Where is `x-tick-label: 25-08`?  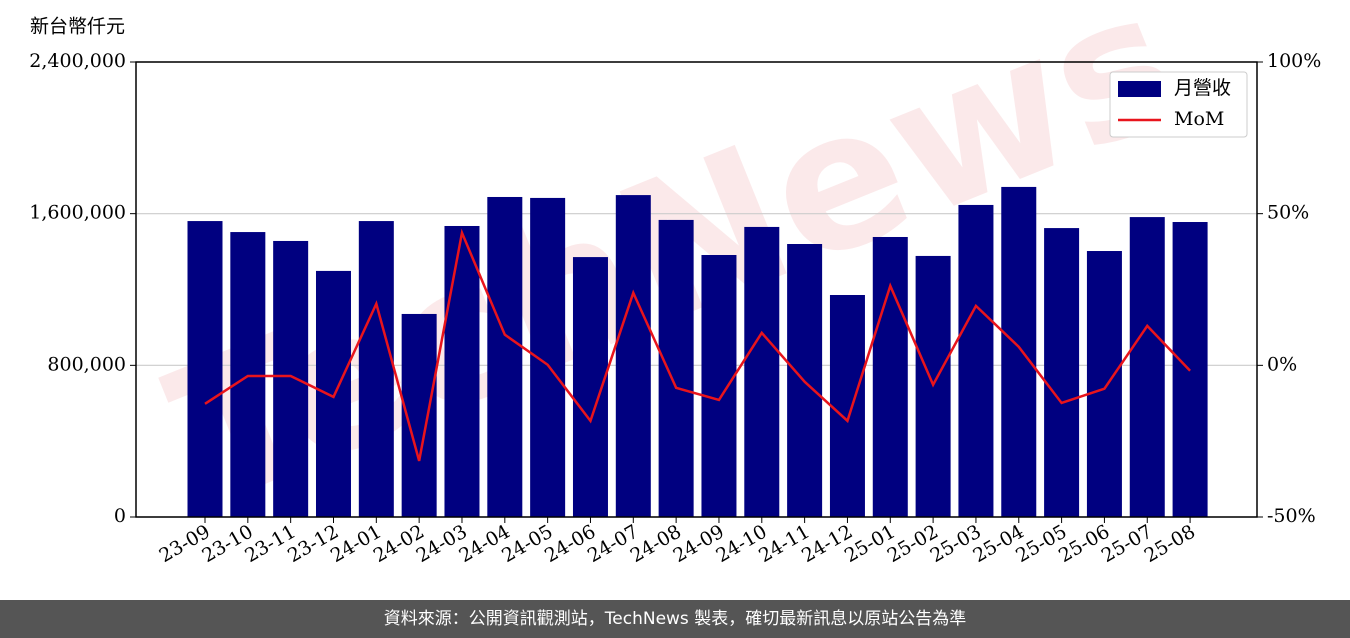
x-tick-label: 25-08 is located at coordinates (1170, 544).